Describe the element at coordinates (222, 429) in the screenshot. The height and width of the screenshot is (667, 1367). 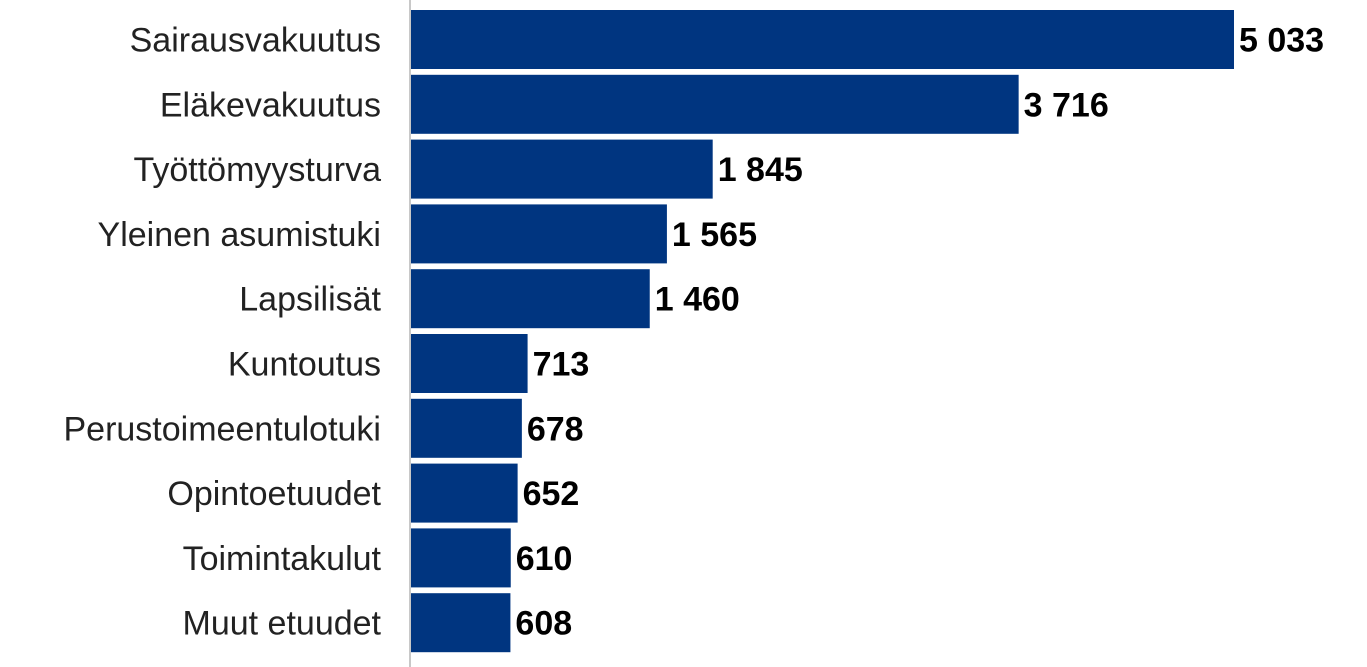
I see `category-label: Perustoimeentulotuki` at that location.